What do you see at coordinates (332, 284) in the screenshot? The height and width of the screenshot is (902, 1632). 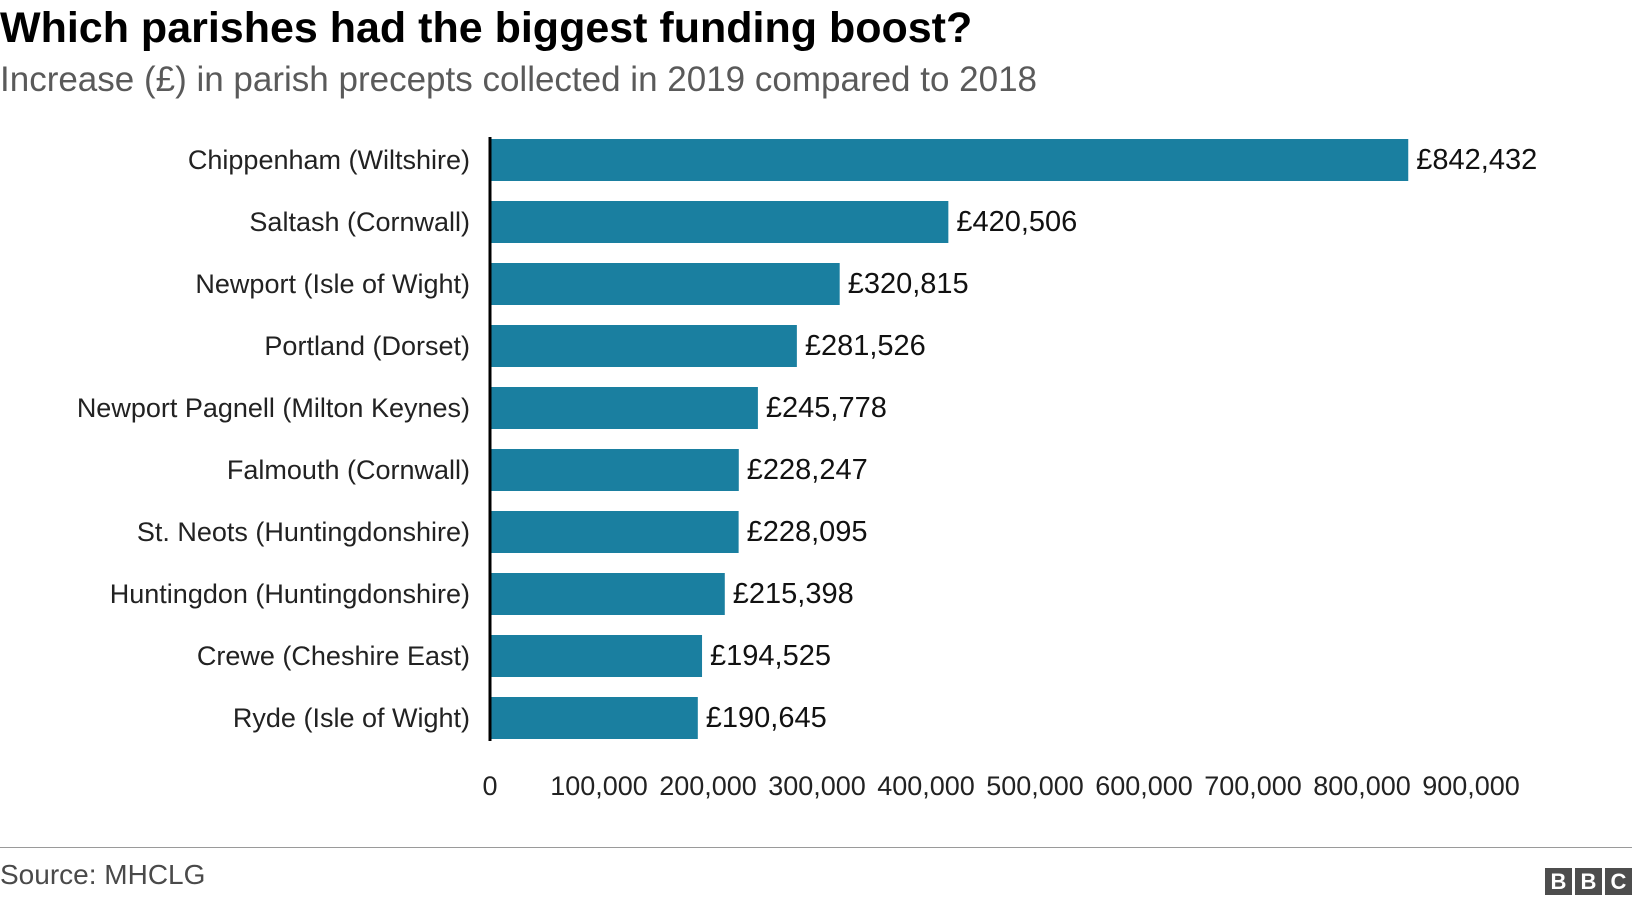 I see `category-label: Newport (Isle of Wight)` at bounding box center [332, 284].